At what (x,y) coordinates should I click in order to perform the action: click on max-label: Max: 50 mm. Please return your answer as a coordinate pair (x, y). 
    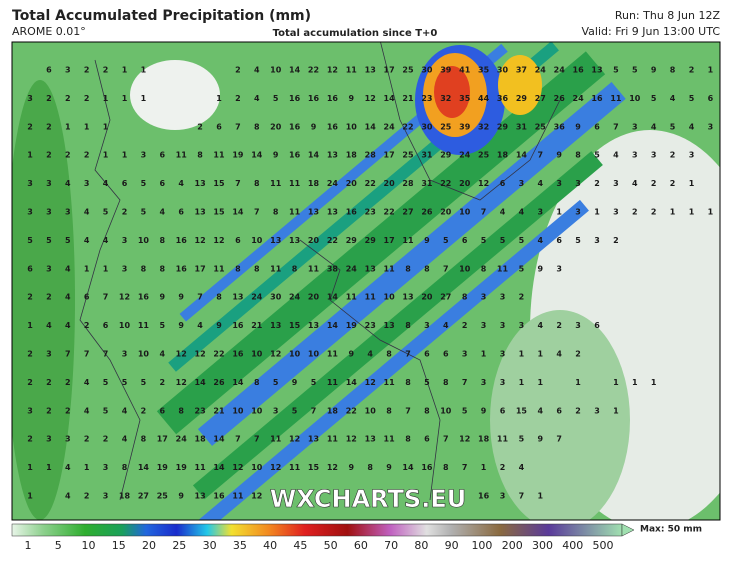
    Looking at the image, I should click on (671, 530).